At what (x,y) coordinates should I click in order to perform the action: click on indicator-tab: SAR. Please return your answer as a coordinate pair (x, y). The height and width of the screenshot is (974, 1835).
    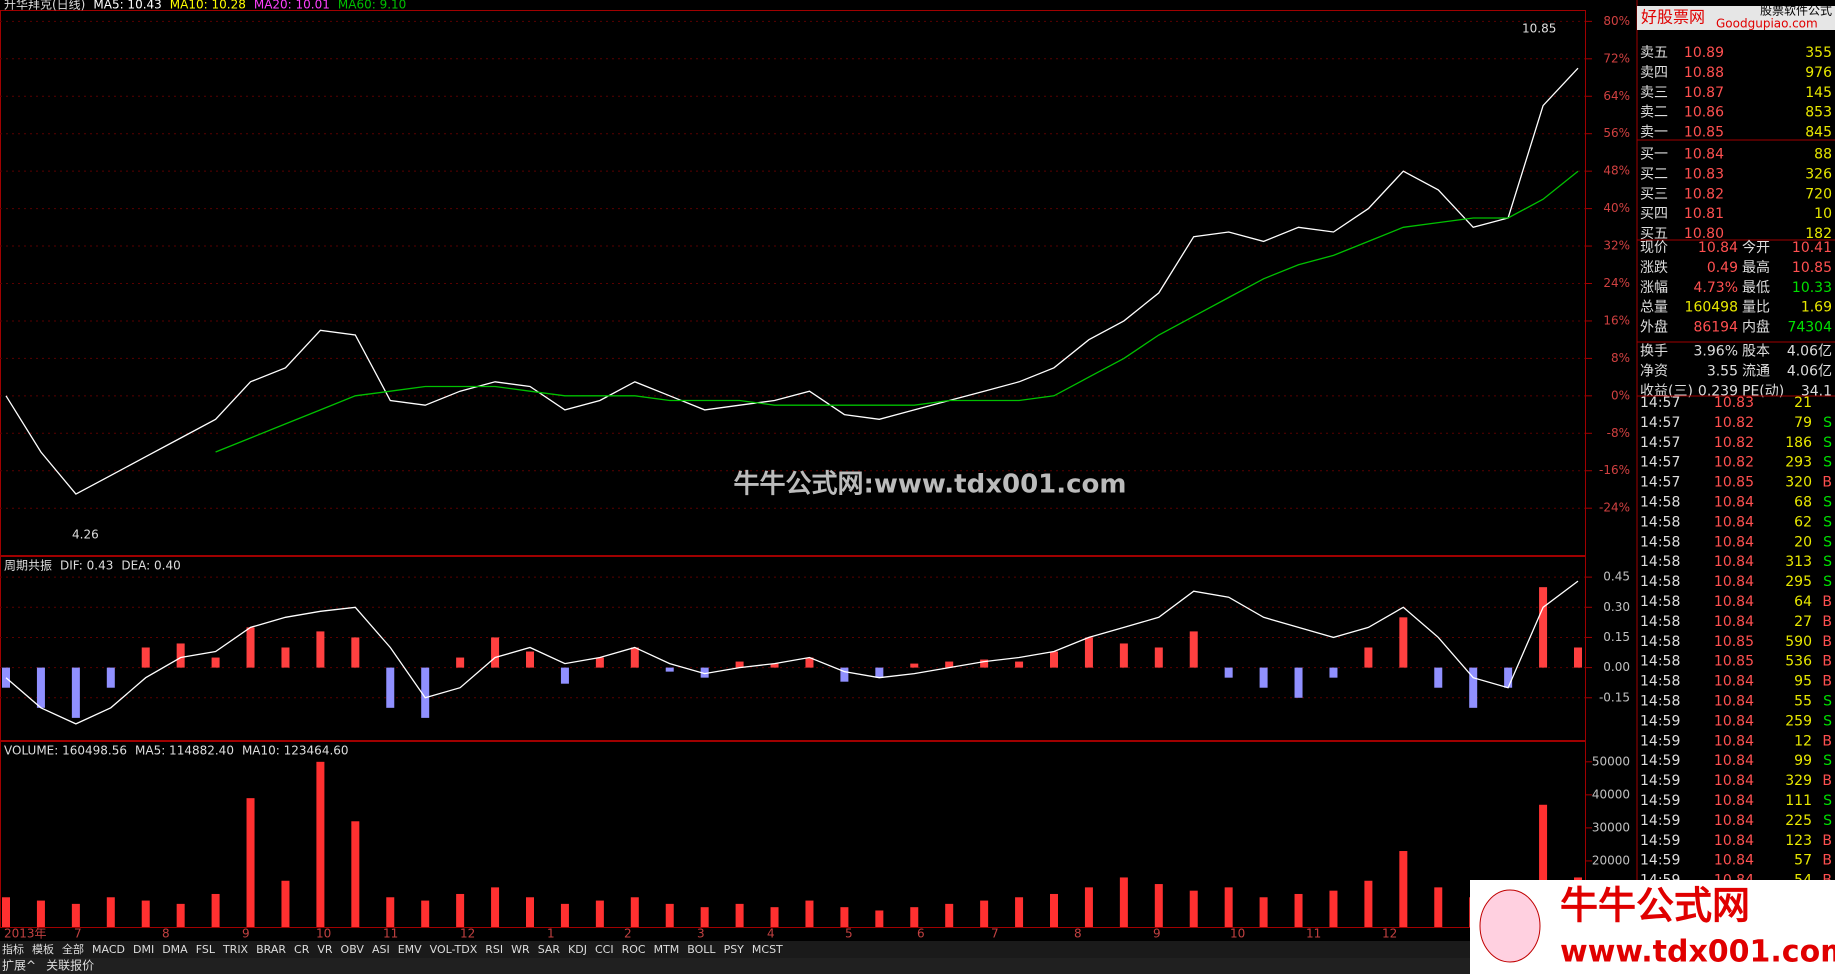
    Looking at the image, I should click on (549, 949).